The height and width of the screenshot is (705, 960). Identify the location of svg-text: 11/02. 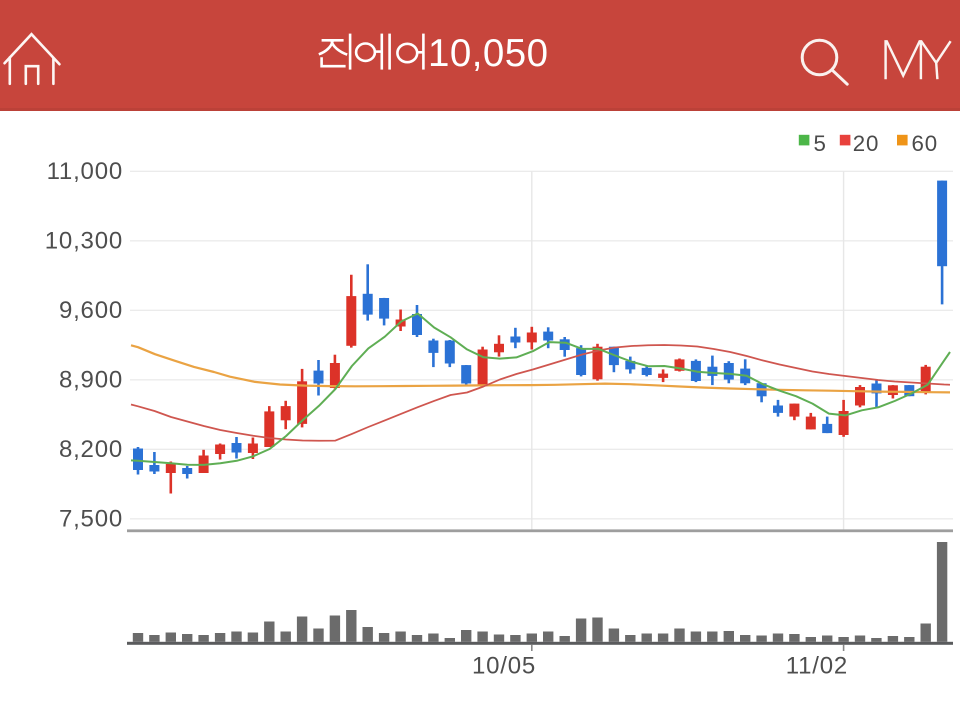
(817, 666).